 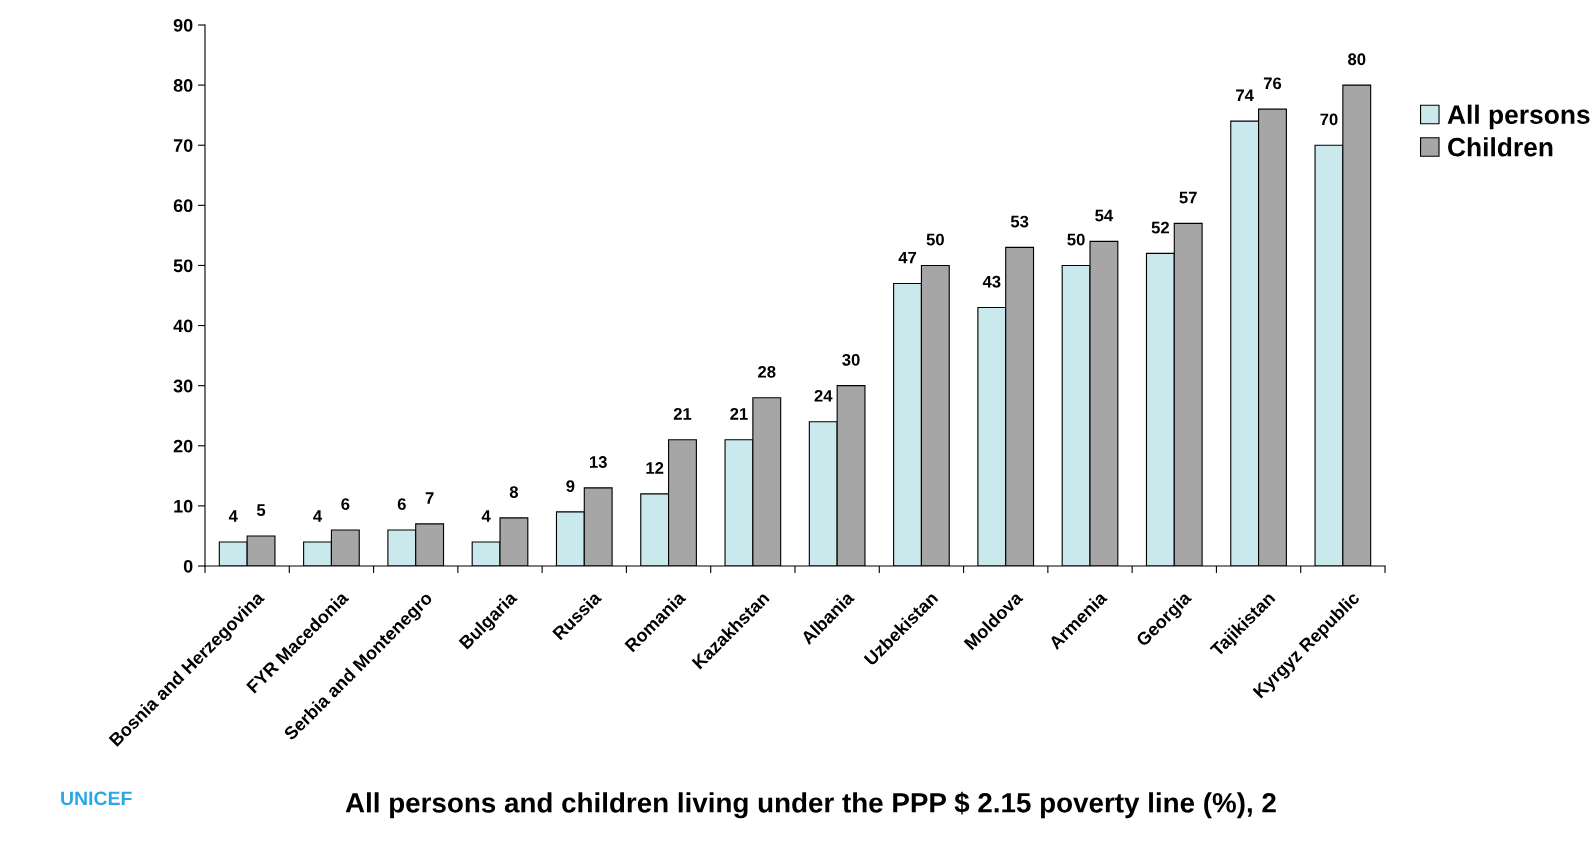 I want to click on data-label: 8, so click(x=514, y=492).